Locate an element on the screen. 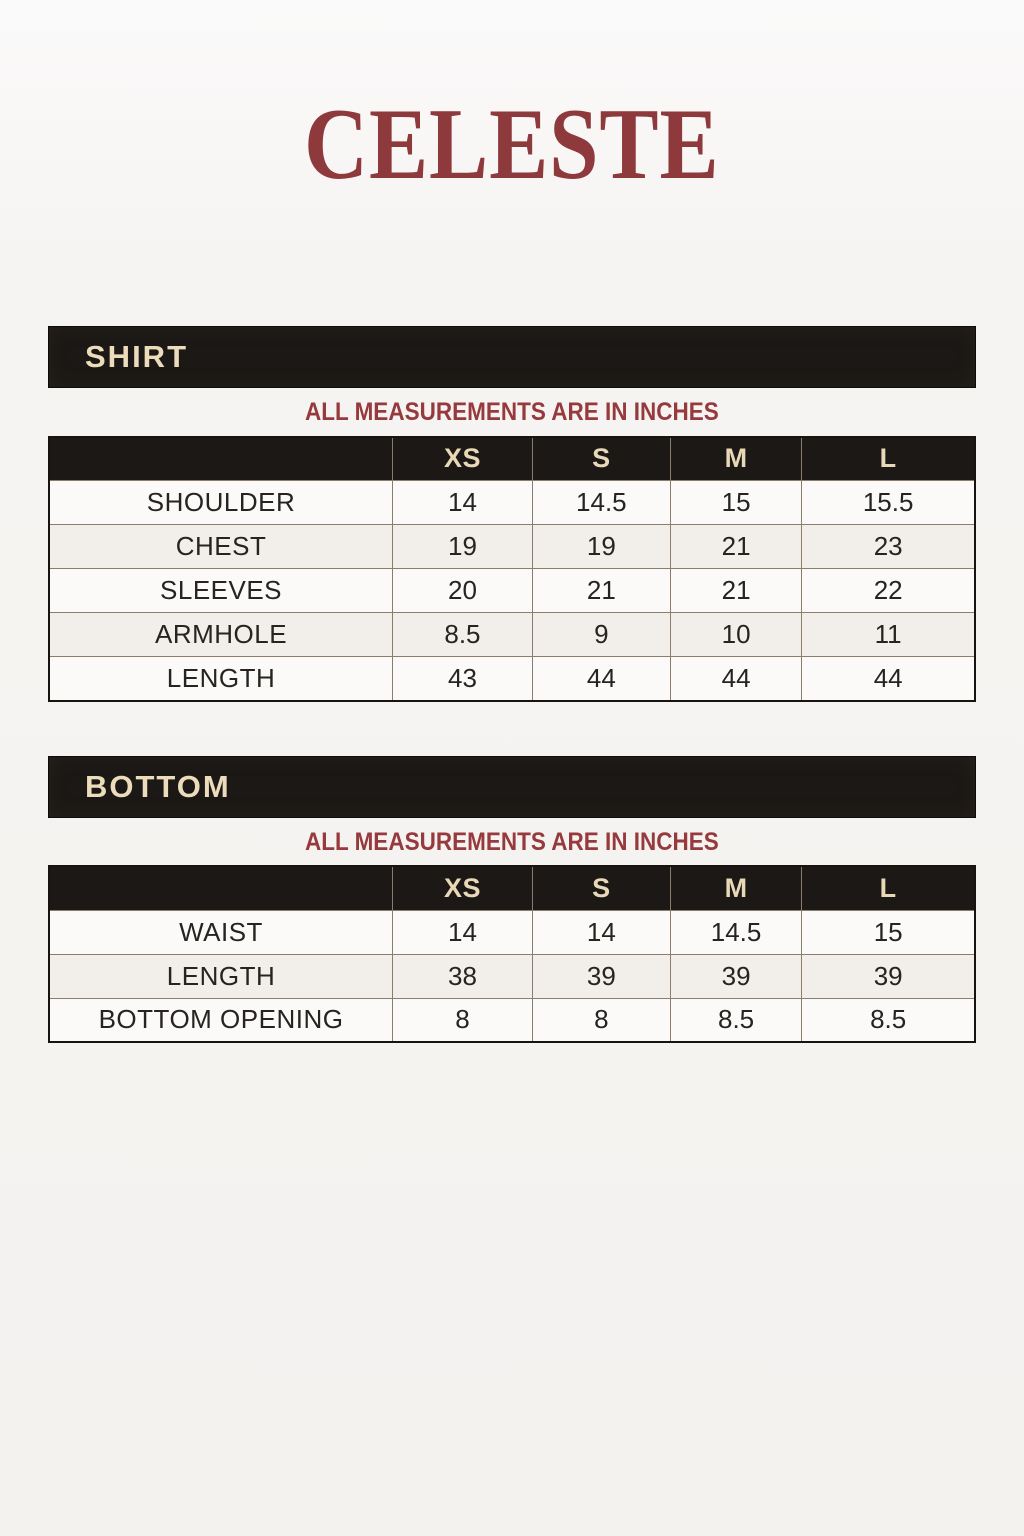  row-label: BOTTOM OPENING is located at coordinates (221, 1020).